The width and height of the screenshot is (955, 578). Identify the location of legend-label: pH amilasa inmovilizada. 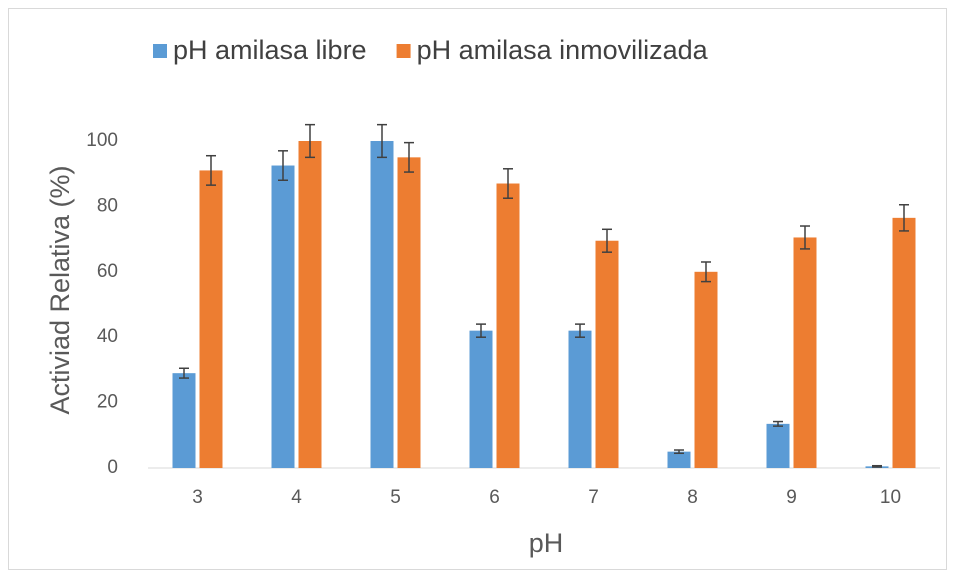
(563, 50).